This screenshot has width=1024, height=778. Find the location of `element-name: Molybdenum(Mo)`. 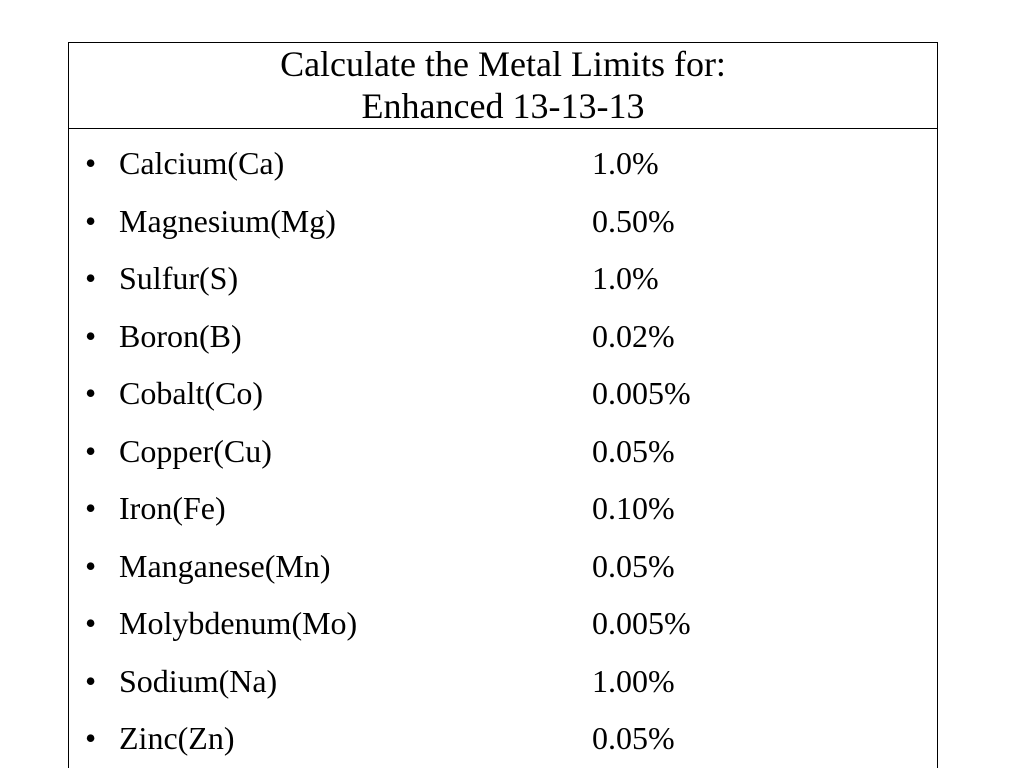

element-name: Molybdenum(Mo) is located at coordinates (238, 623).